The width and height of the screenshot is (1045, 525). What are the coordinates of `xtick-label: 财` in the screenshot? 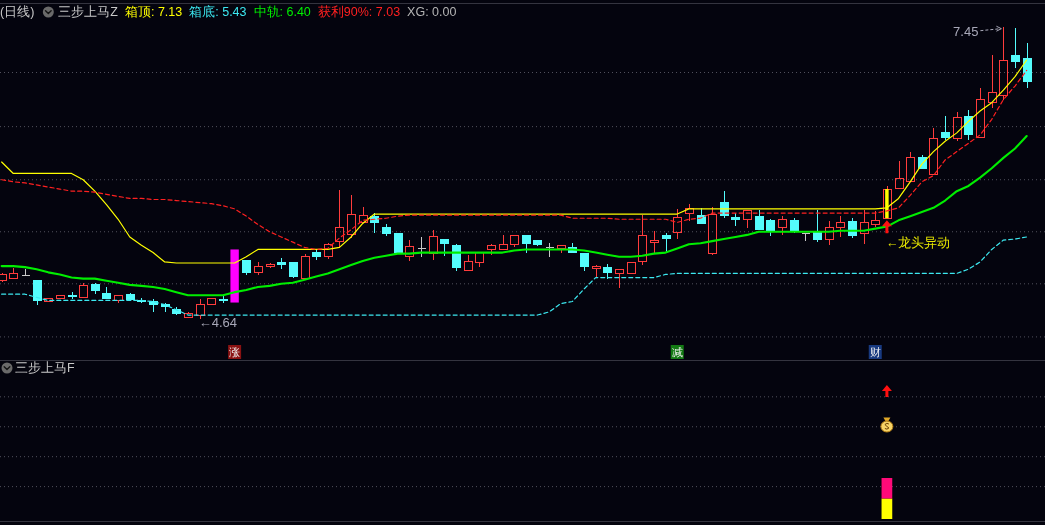 It's located at (875, 352).